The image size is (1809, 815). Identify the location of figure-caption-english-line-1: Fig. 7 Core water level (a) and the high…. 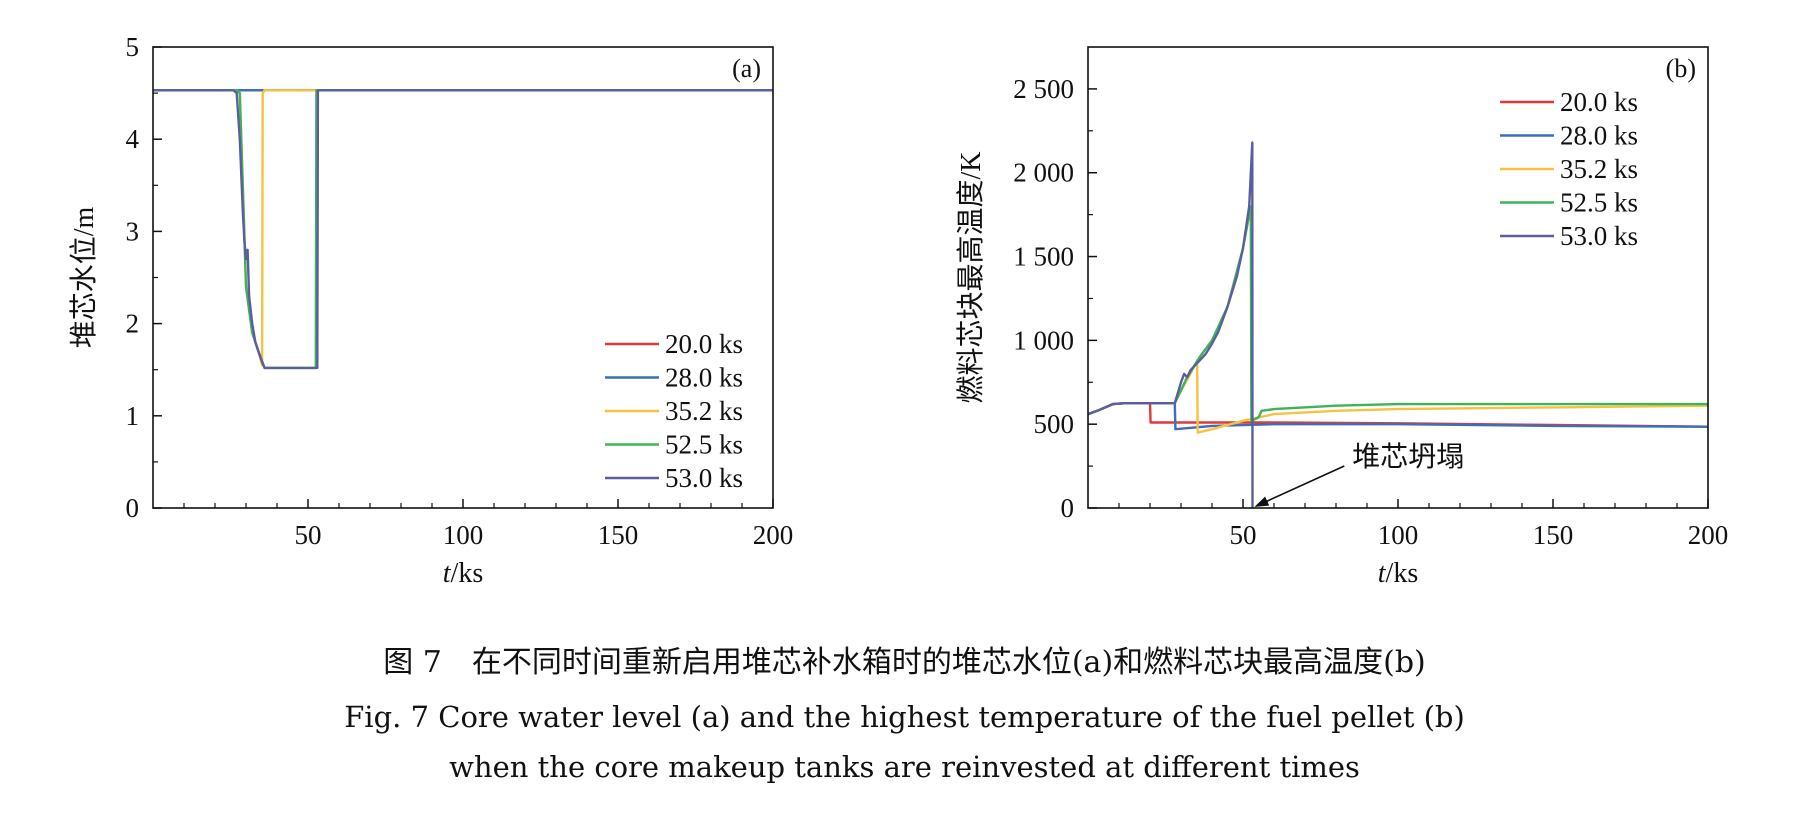
(904, 717).